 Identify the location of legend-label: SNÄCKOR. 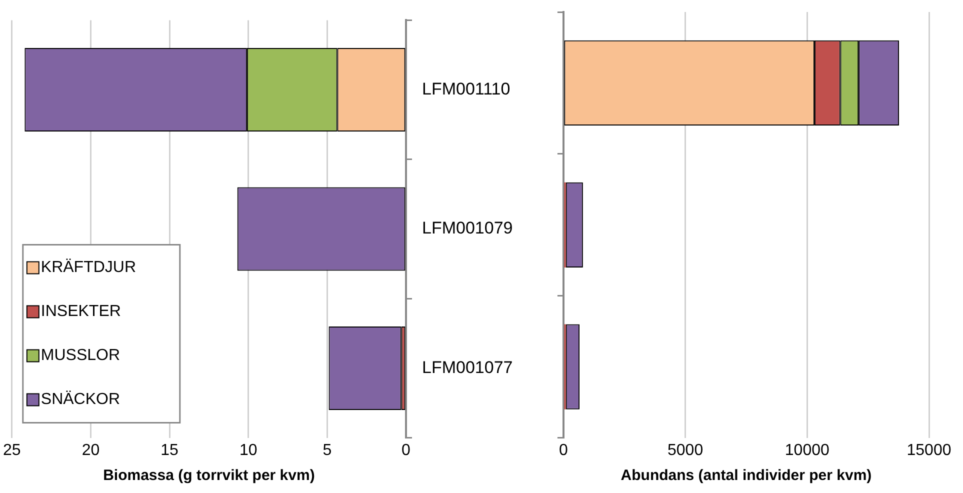
(80, 399).